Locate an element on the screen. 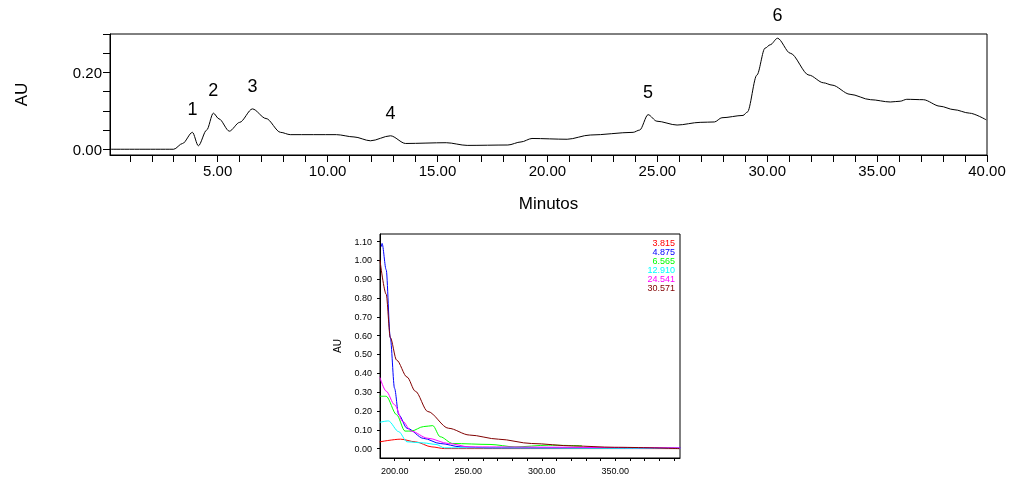 Image resolution: width=1014 pixels, height=478 pixels. annotation: 2 is located at coordinates (213, 90).